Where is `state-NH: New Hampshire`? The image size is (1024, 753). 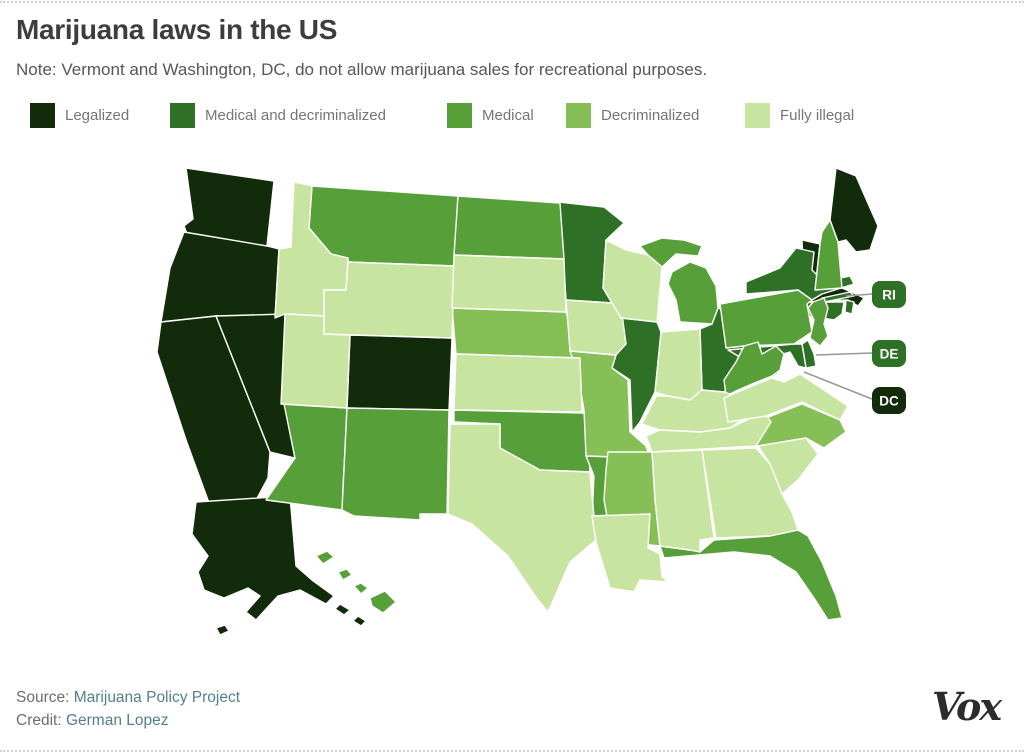
state-NH: New Hampshire is located at coordinates (828, 255).